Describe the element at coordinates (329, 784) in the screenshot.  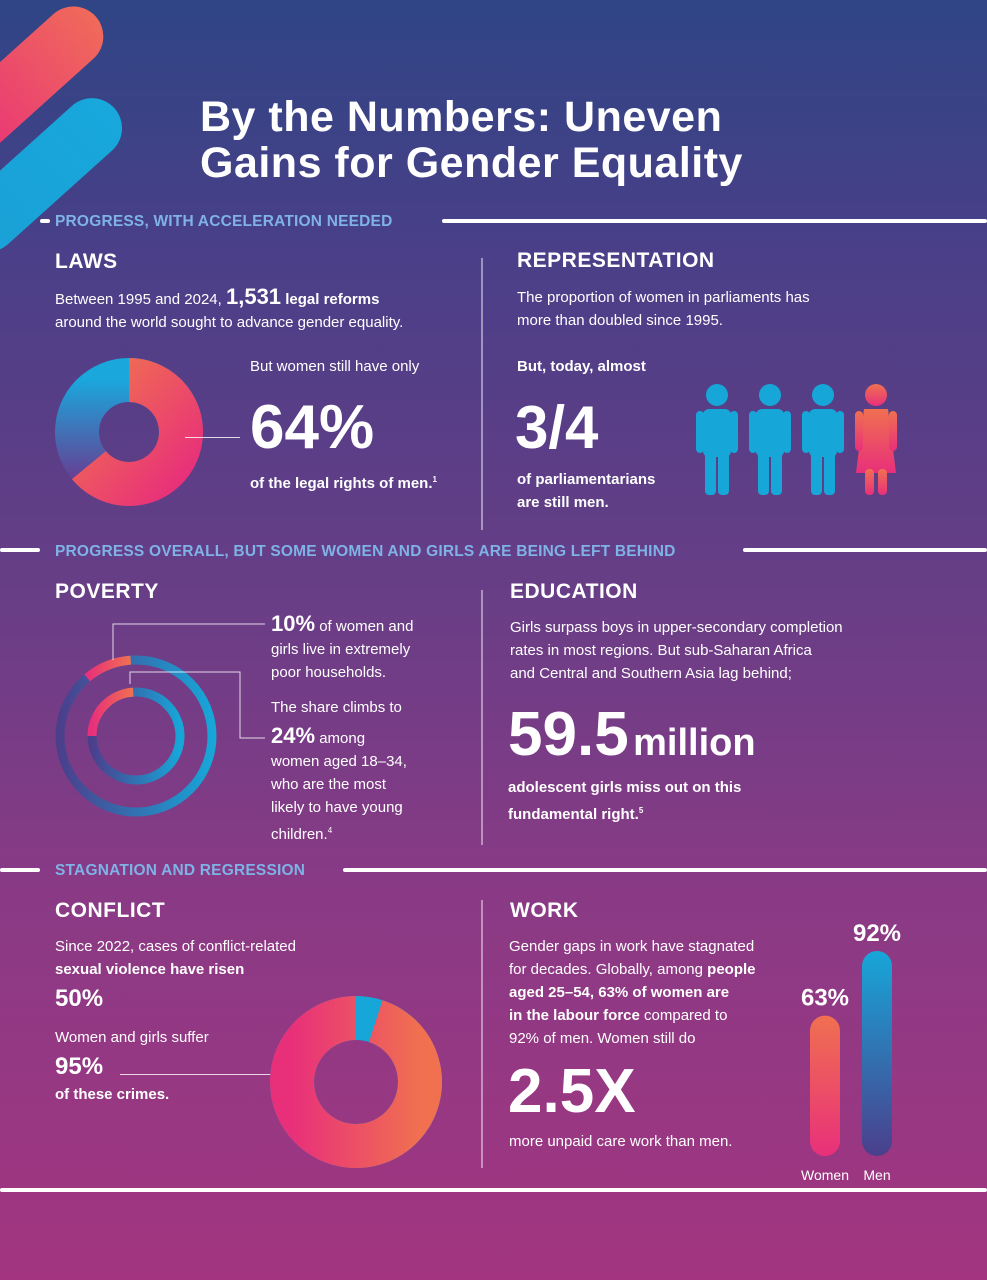
I see `poverty-text-2c: who are the most` at that location.